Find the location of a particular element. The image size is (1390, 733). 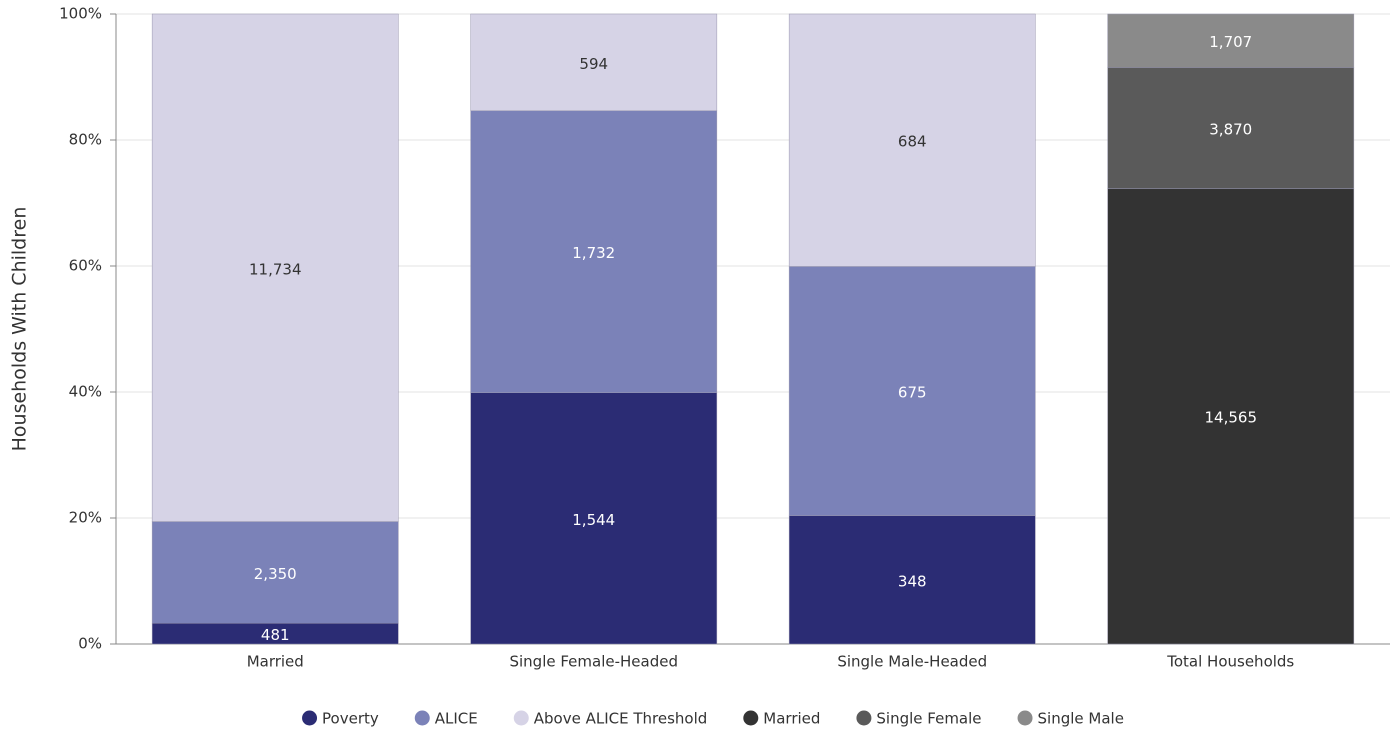

data-label: 2,350 is located at coordinates (275, 574).